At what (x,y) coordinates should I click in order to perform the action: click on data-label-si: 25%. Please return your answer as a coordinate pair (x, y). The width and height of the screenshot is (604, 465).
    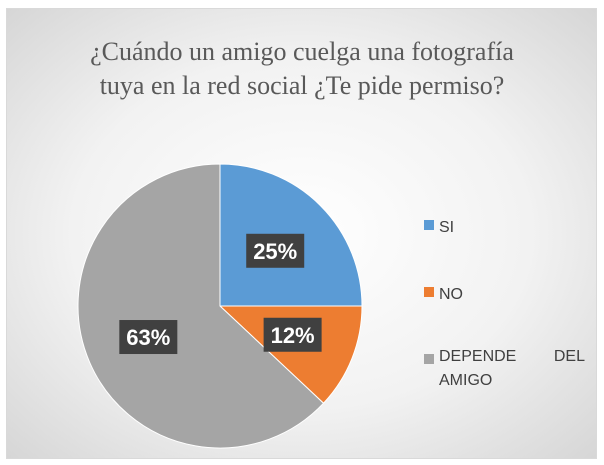
    Looking at the image, I should click on (275, 250).